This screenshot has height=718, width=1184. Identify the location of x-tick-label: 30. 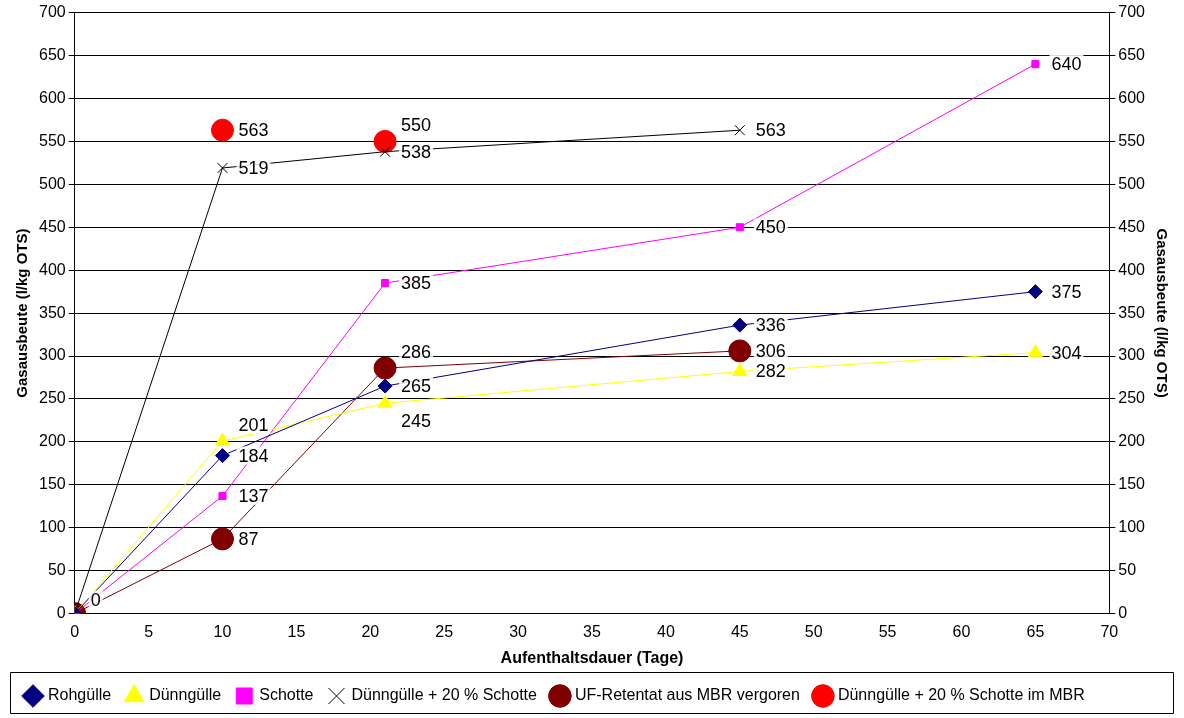
(518, 631).